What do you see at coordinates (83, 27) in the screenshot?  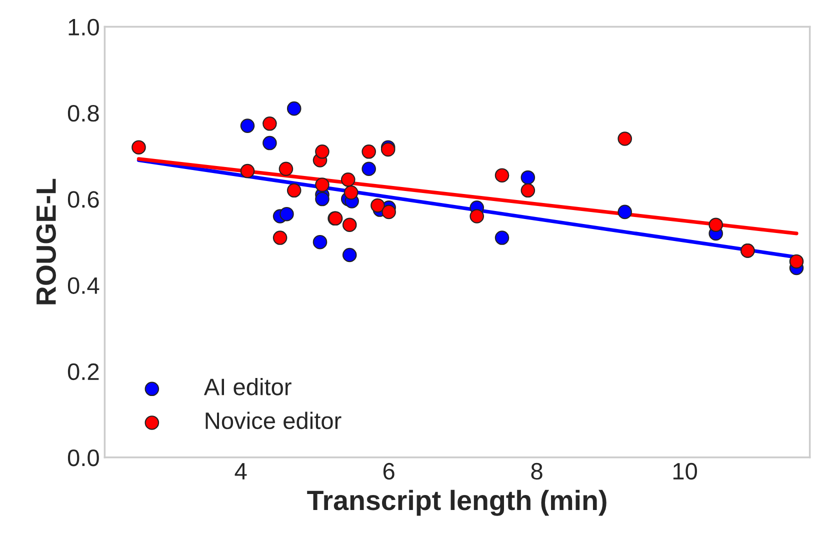 I see `y-tick-label: 1.0` at bounding box center [83, 27].